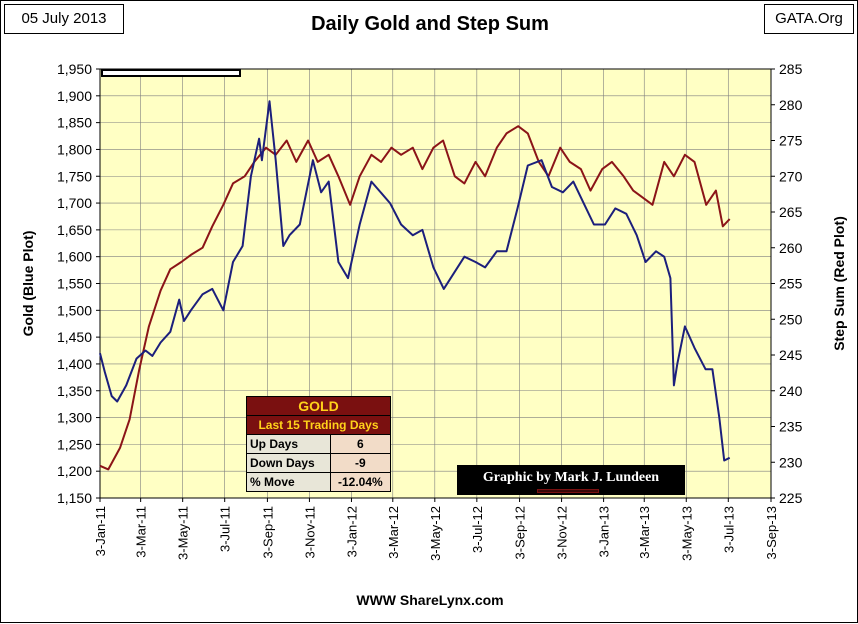 The image size is (858, 624). I want to click on right-axis-title: Step Sum (Red Plot), so click(839, 283).